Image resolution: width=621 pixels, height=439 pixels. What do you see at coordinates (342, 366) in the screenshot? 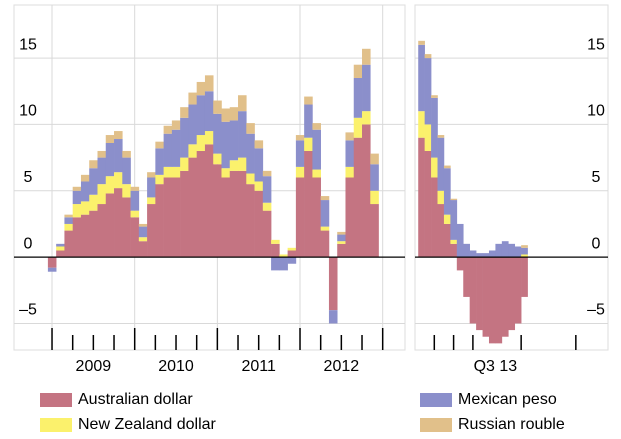
I see `x-tick-label: 2012` at bounding box center [342, 366].